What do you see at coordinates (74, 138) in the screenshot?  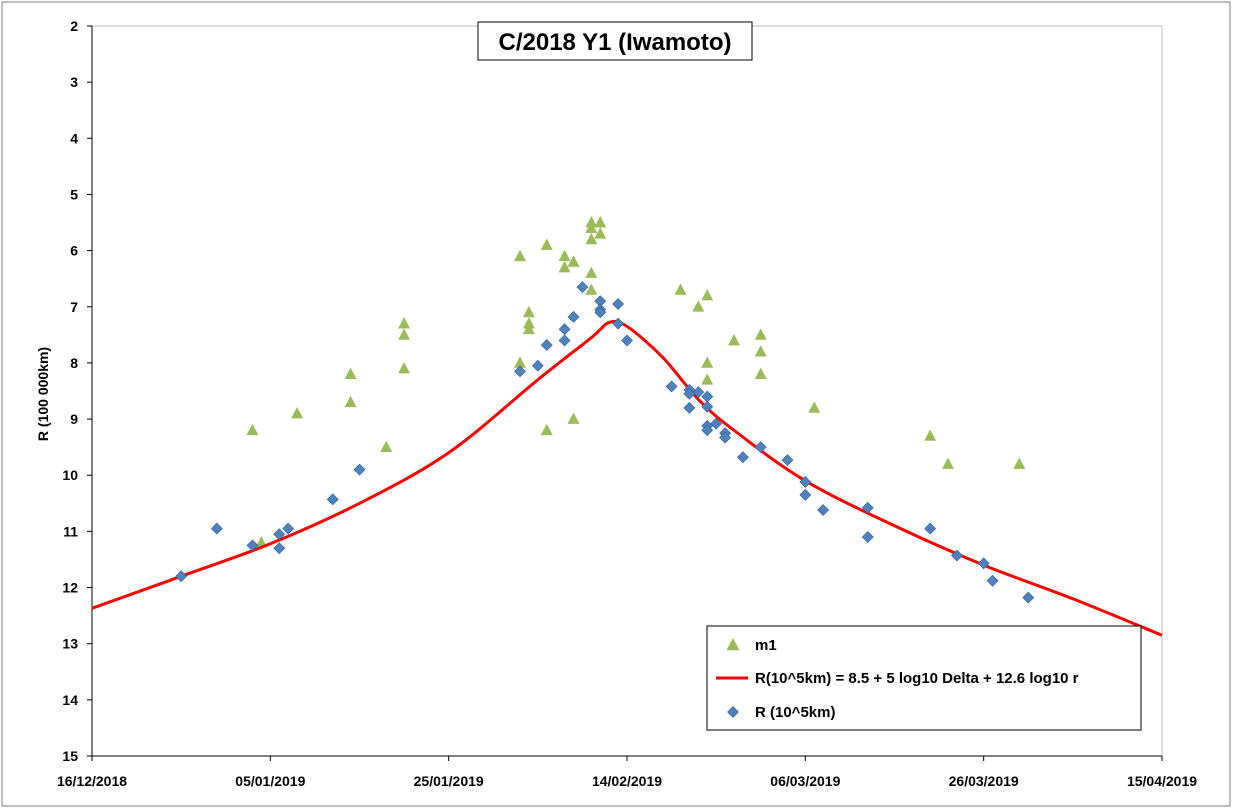 I see `y-tick-label: 4` at bounding box center [74, 138].